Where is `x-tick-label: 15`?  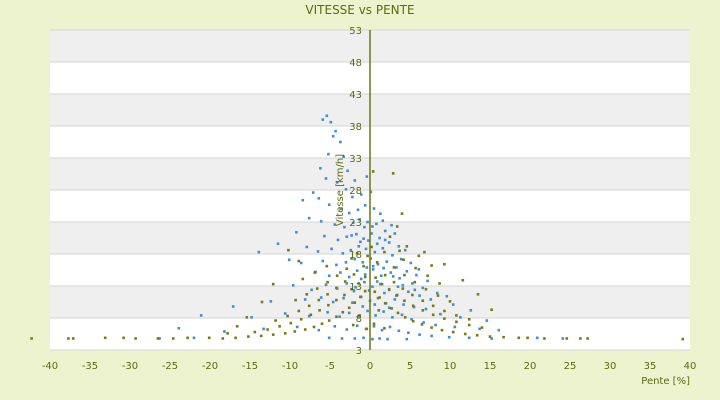 x-tick-label: 15 is located at coordinates (490, 366).